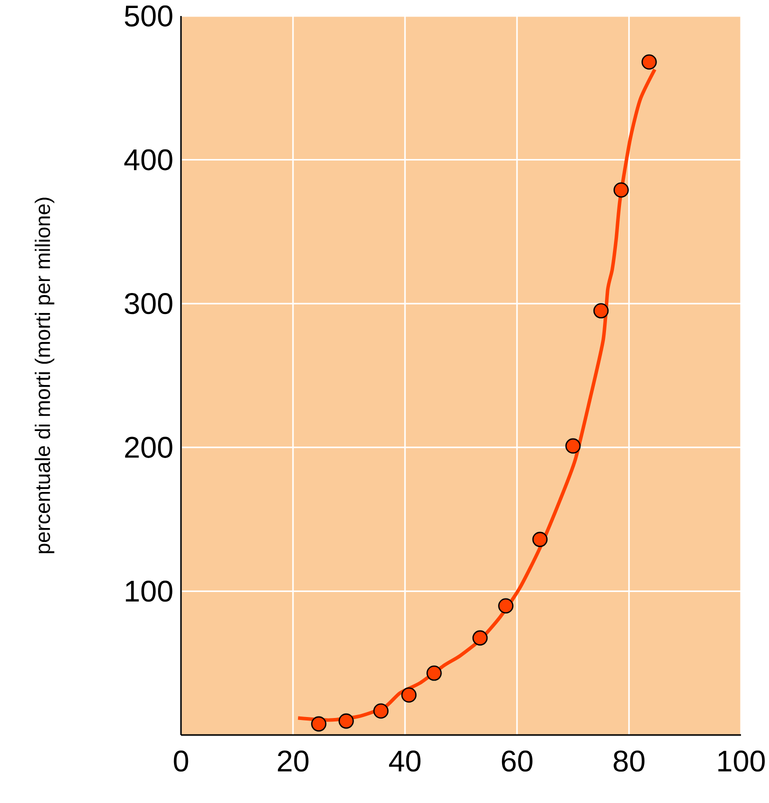  I want to click on y-axis-title: percentuale di morti (morti per milione), so click(44, 376).